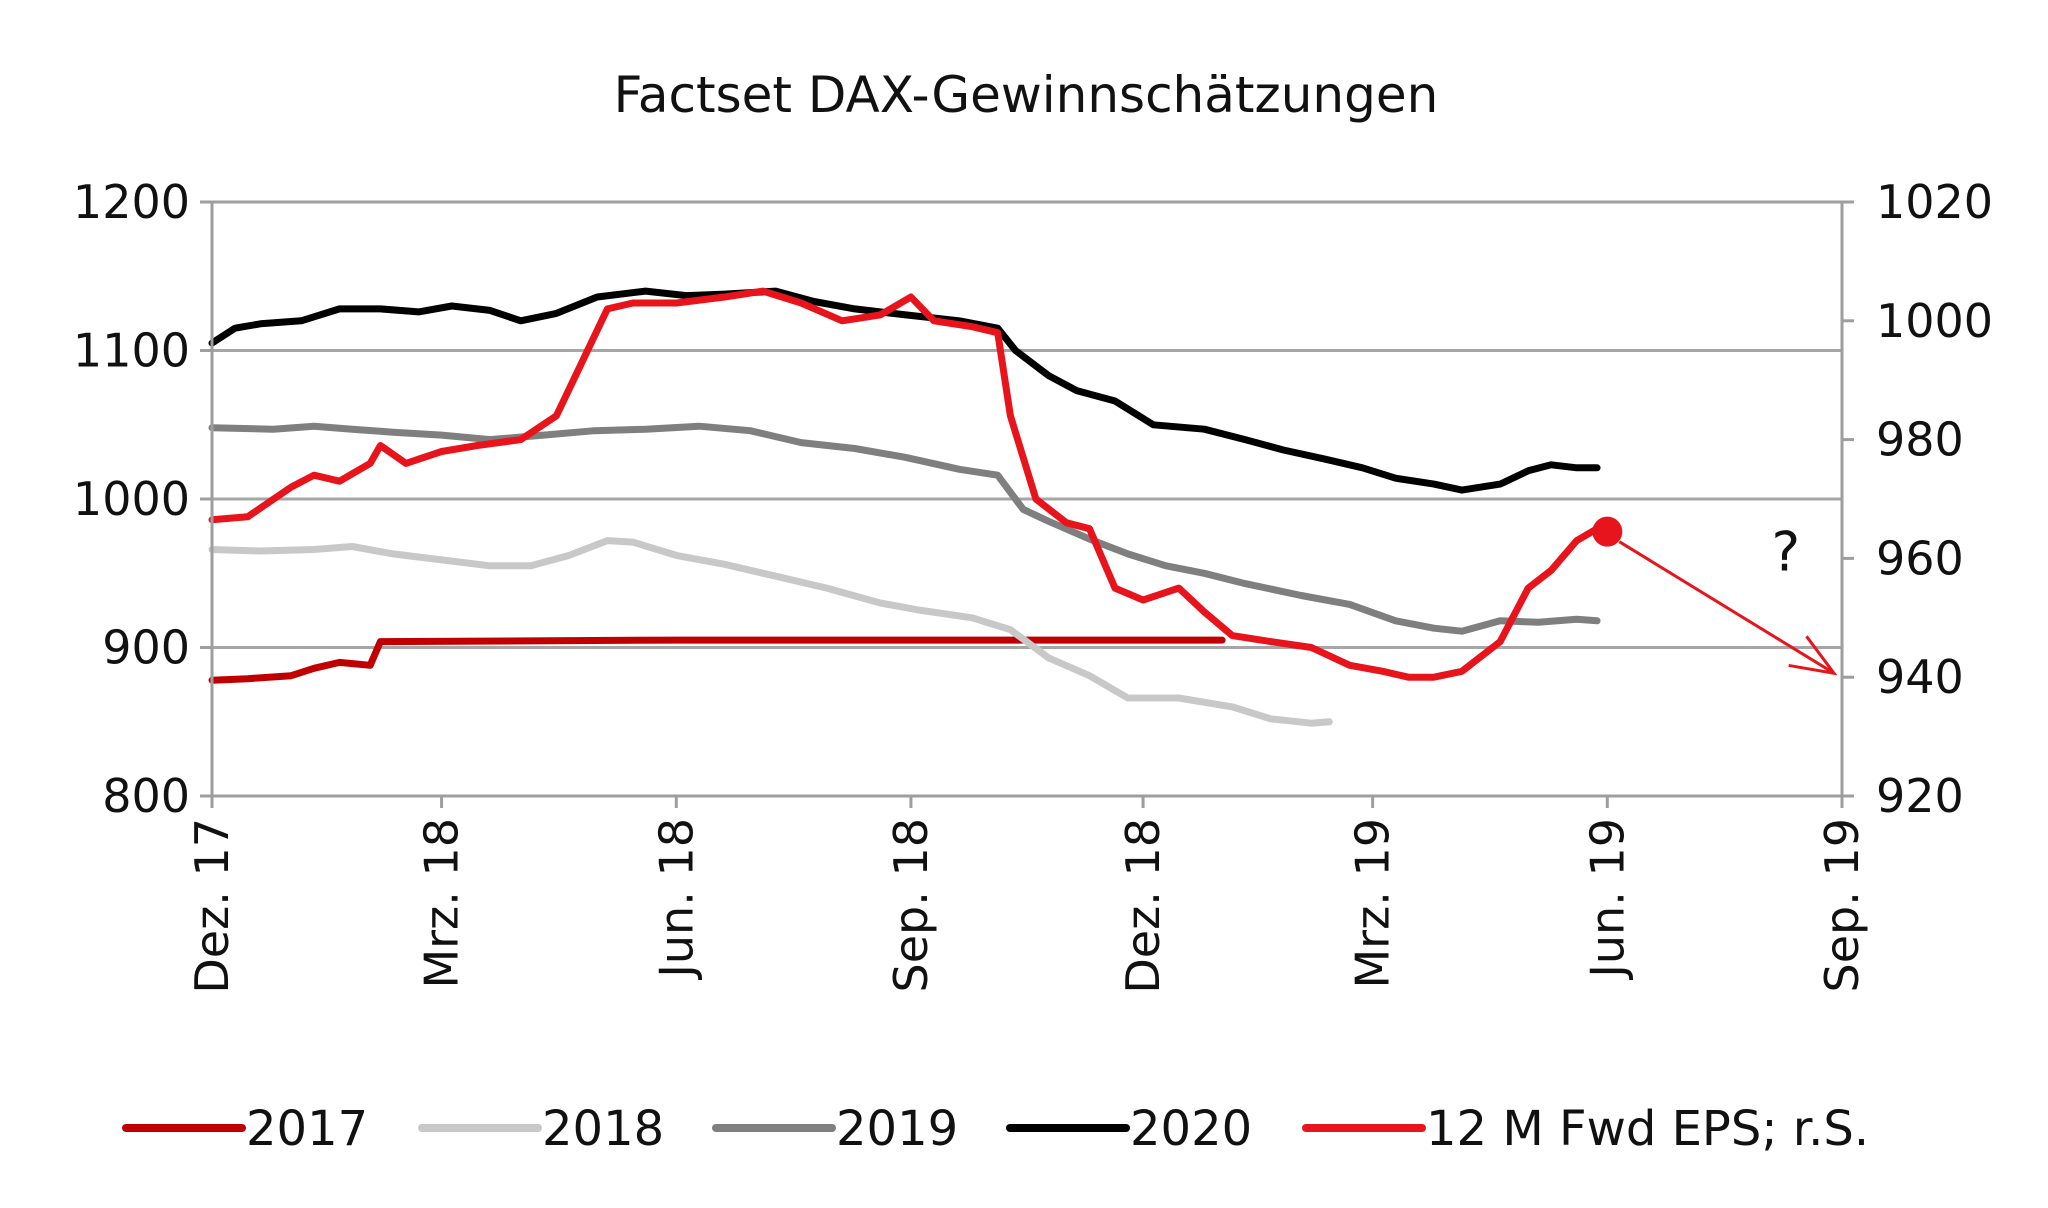 The image size is (2048, 1208). What do you see at coordinates (1143, 906) in the screenshot?
I see `x-axis-tick-label: Dez. 18` at bounding box center [1143, 906].